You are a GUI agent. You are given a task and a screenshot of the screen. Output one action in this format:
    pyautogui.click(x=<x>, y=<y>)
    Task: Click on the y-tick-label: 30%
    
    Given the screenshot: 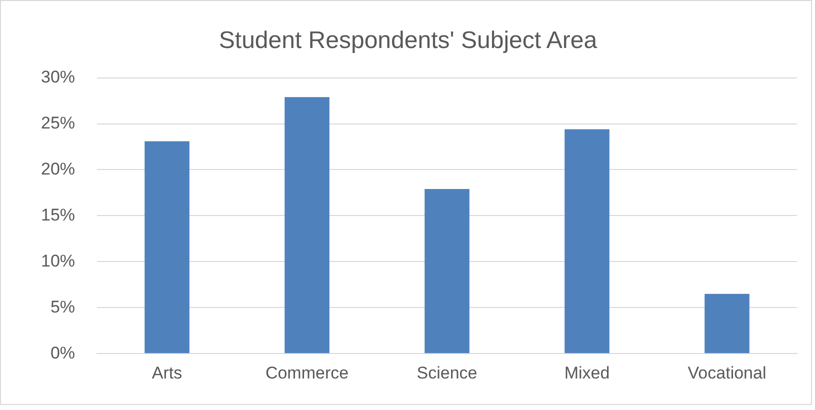 What is the action you would take?
    pyautogui.click(x=58, y=76)
    